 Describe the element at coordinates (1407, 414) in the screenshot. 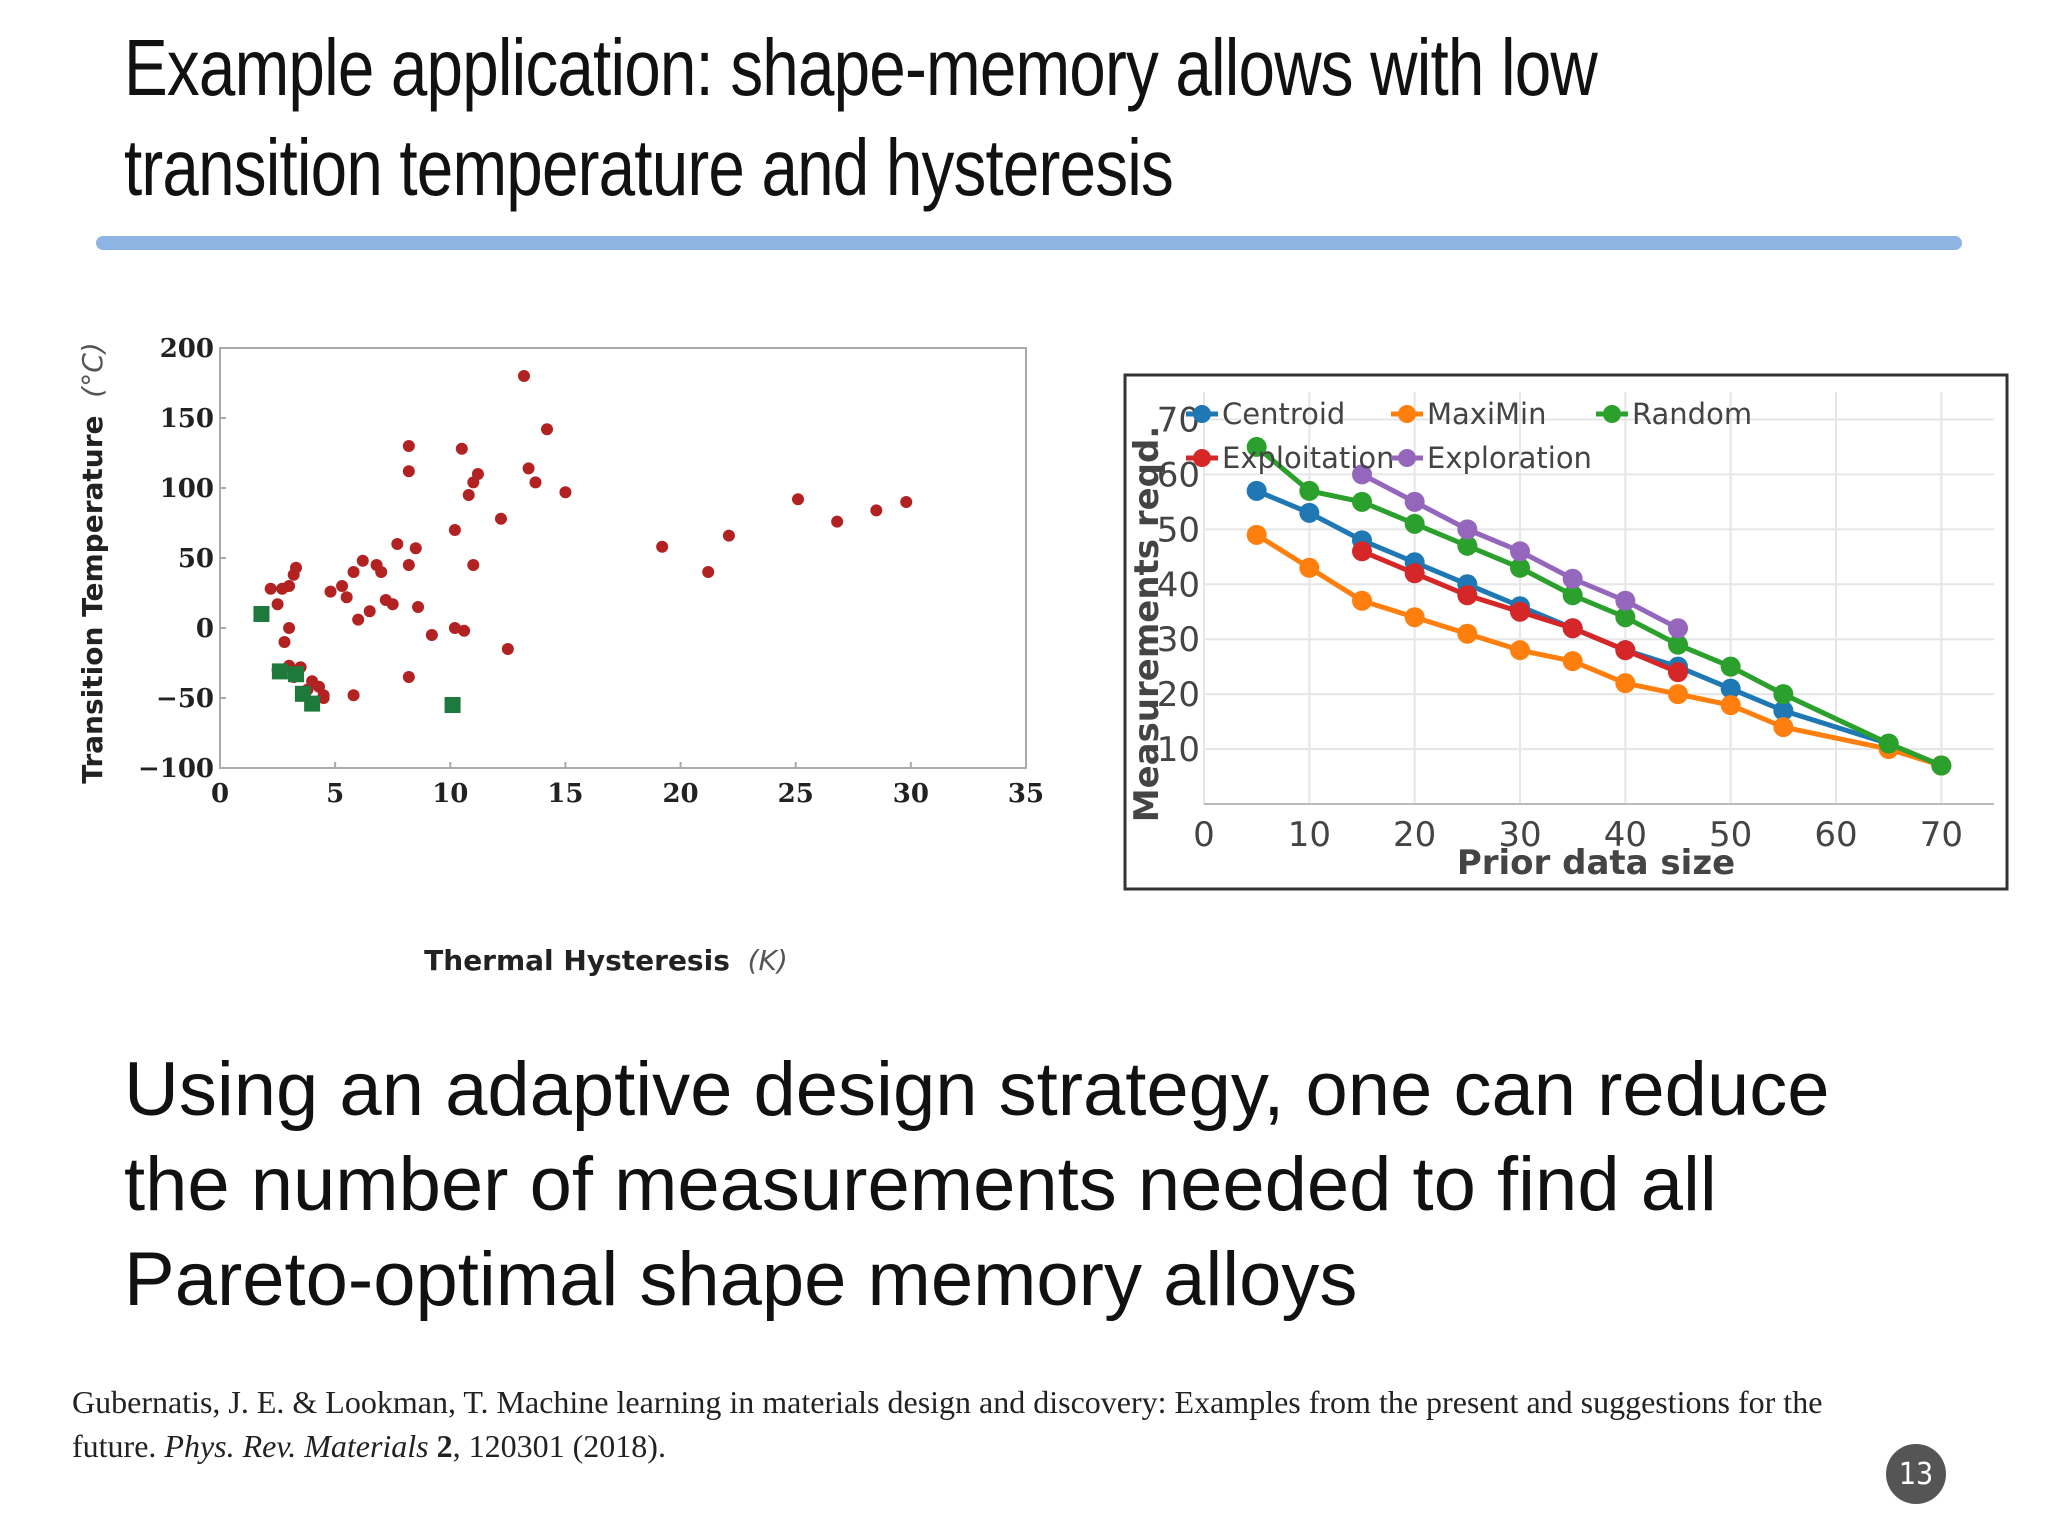

I see `legend-marker-maximin` at that location.